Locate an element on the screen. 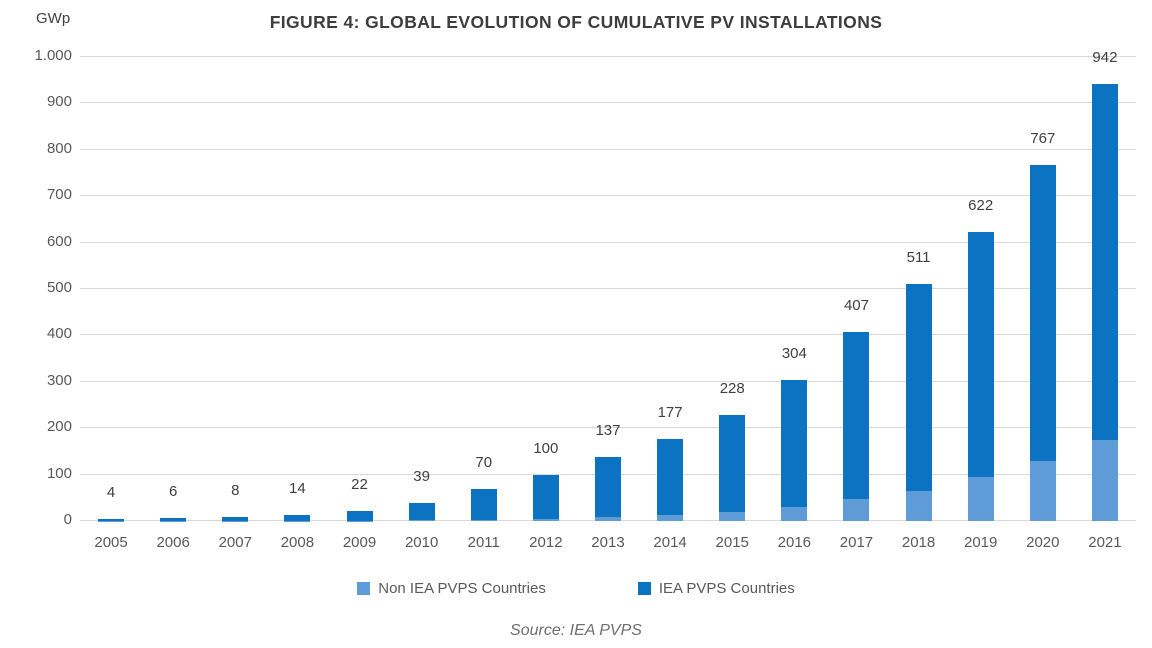 The width and height of the screenshot is (1152, 648). y-tick-label-200: 200 is located at coordinates (59, 427).